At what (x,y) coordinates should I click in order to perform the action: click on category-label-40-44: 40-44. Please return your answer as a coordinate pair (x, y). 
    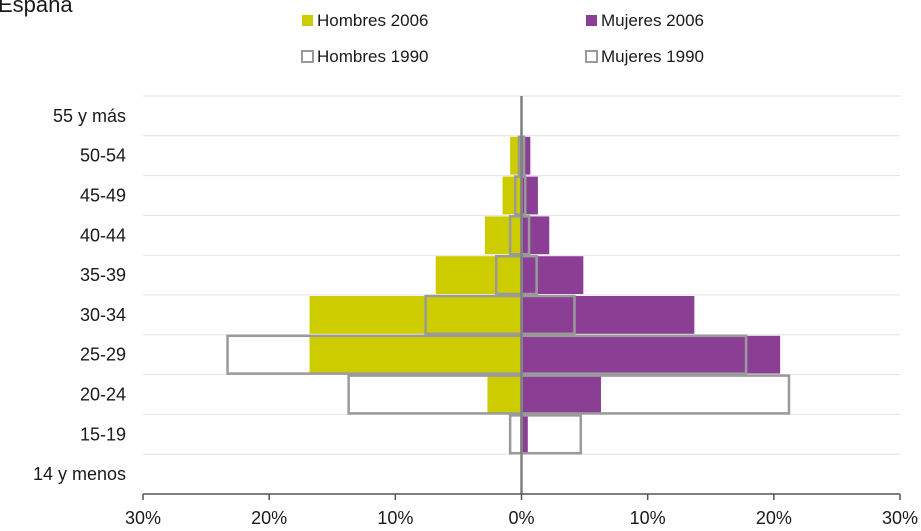
    Looking at the image, I should click on (103, 235).